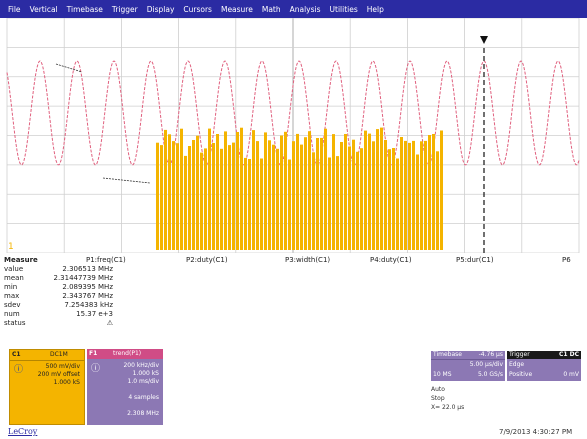  I want to click on p1-num: 15.37 e+3, so click(94, 314).